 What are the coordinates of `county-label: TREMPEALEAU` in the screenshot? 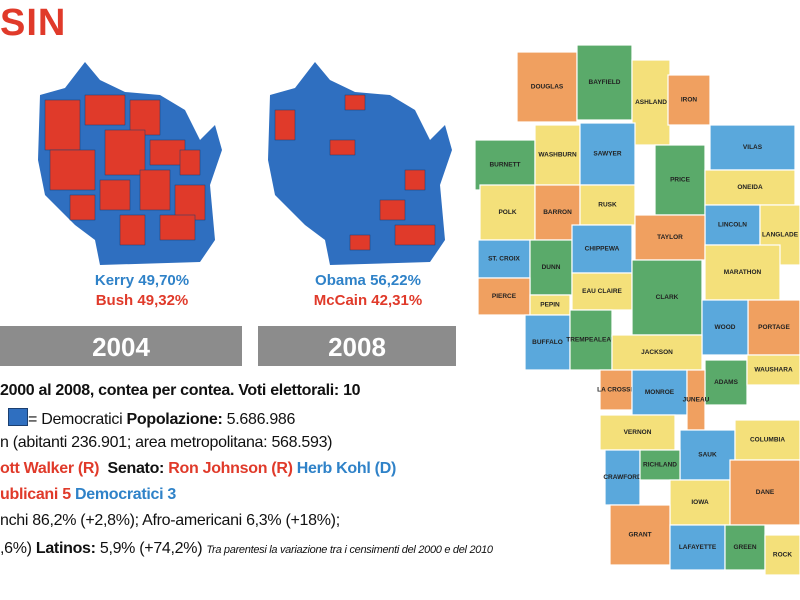 It's located at (591, 340).